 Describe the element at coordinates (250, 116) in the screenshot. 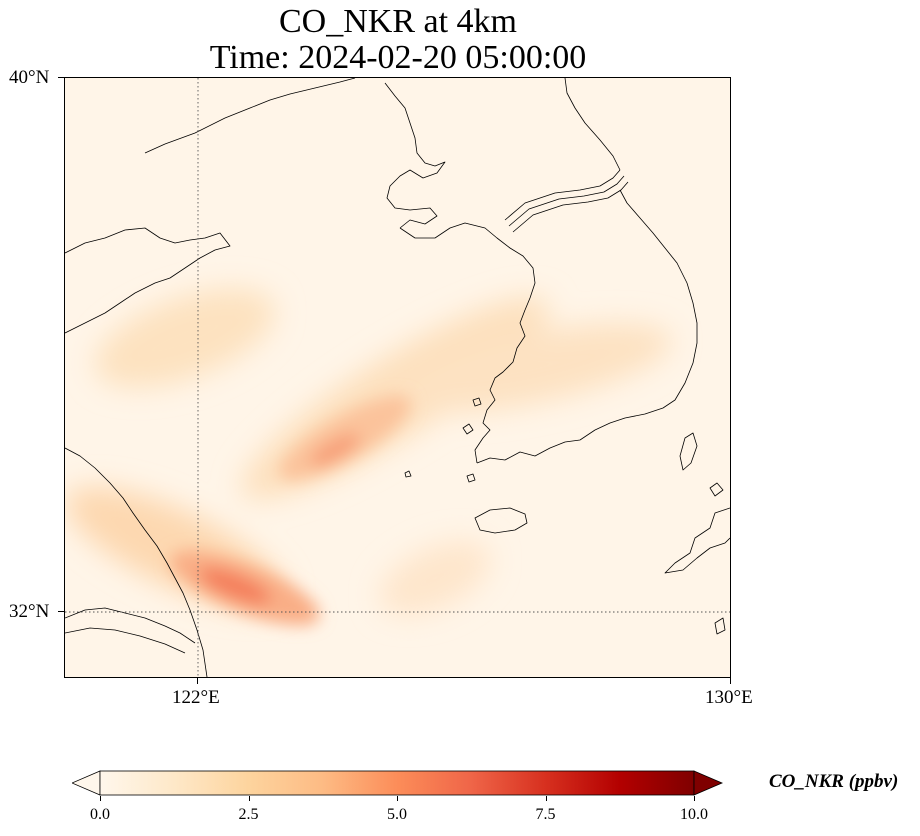

I see `coast-bohai-north` at that location.